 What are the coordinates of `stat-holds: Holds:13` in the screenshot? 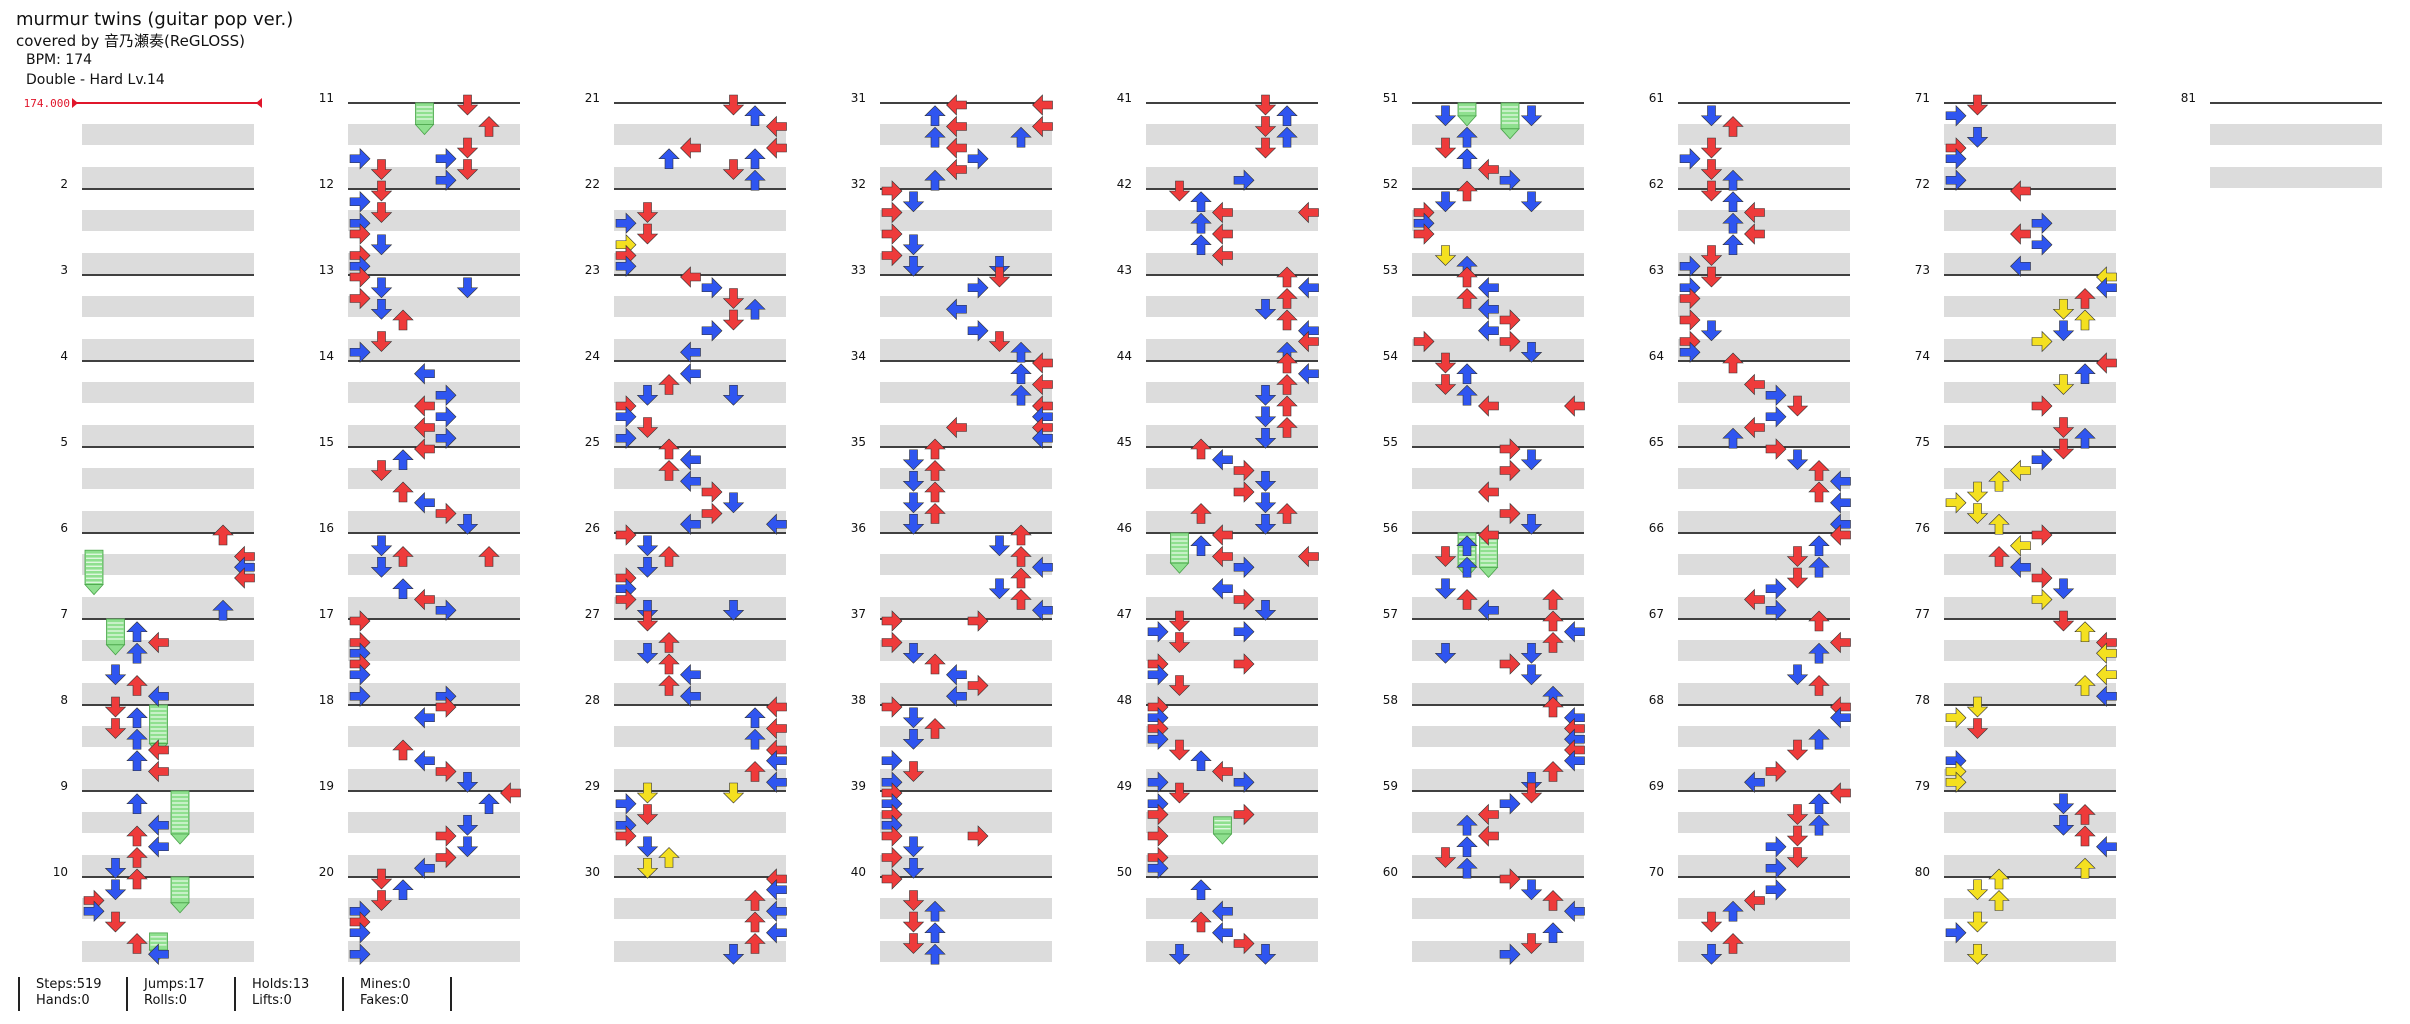 It's located at (281, 984).